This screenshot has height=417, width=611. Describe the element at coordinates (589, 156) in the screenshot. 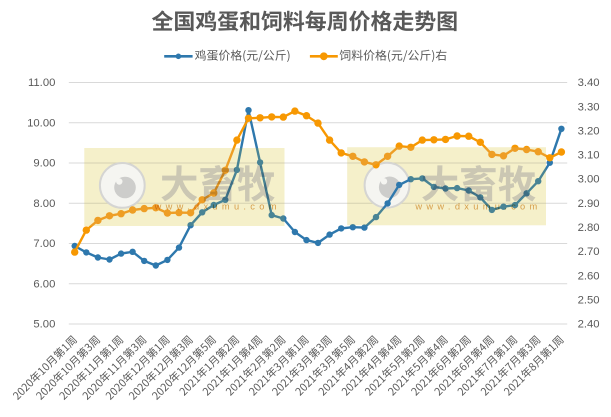

I see `svg-text: 3.10` at that location.